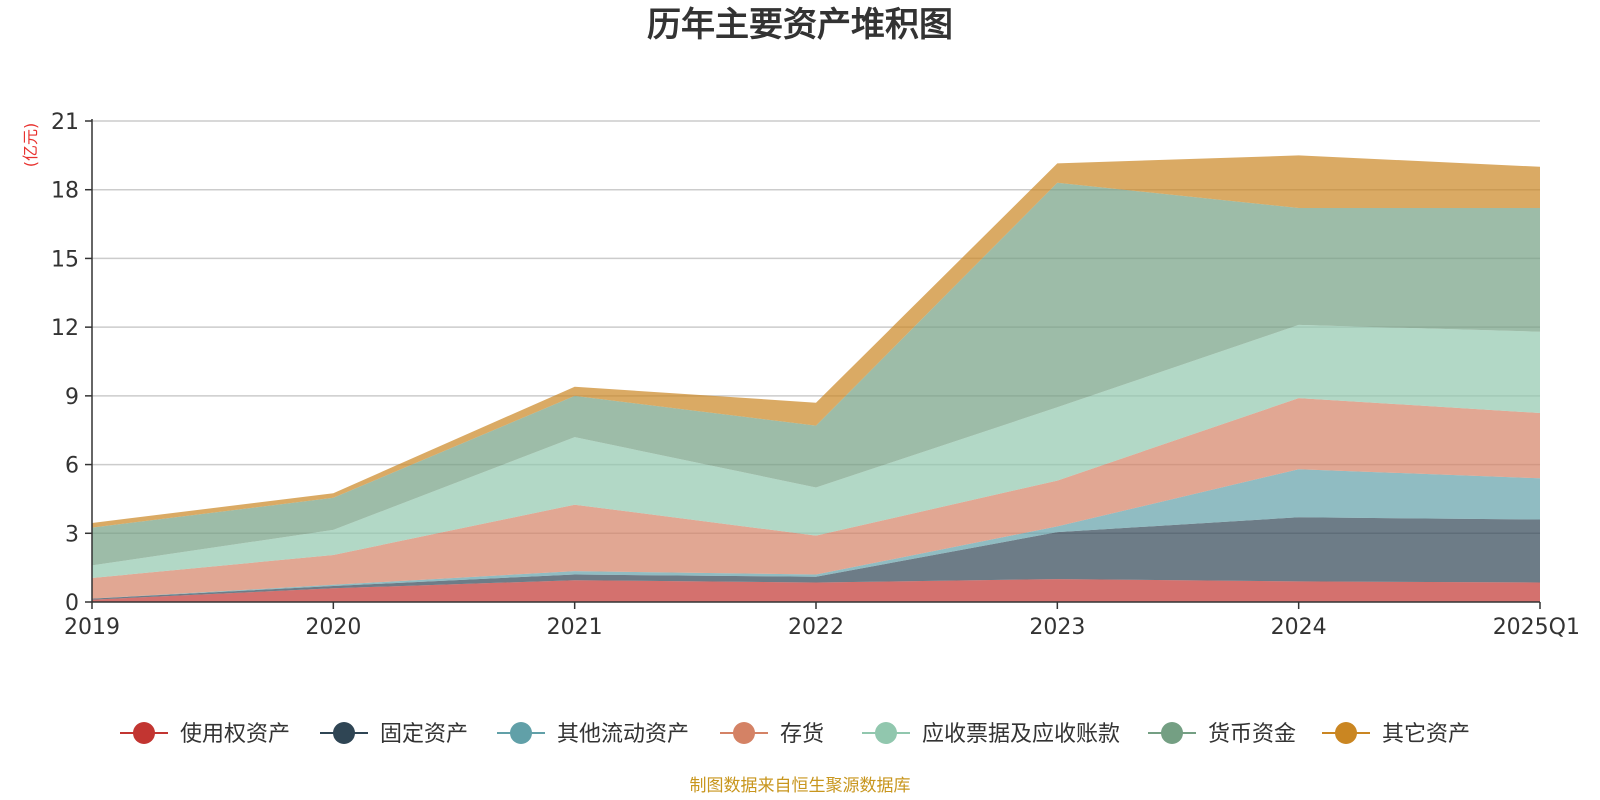  I want to click on x-tick-label-0: 2019, so click(92, 627).